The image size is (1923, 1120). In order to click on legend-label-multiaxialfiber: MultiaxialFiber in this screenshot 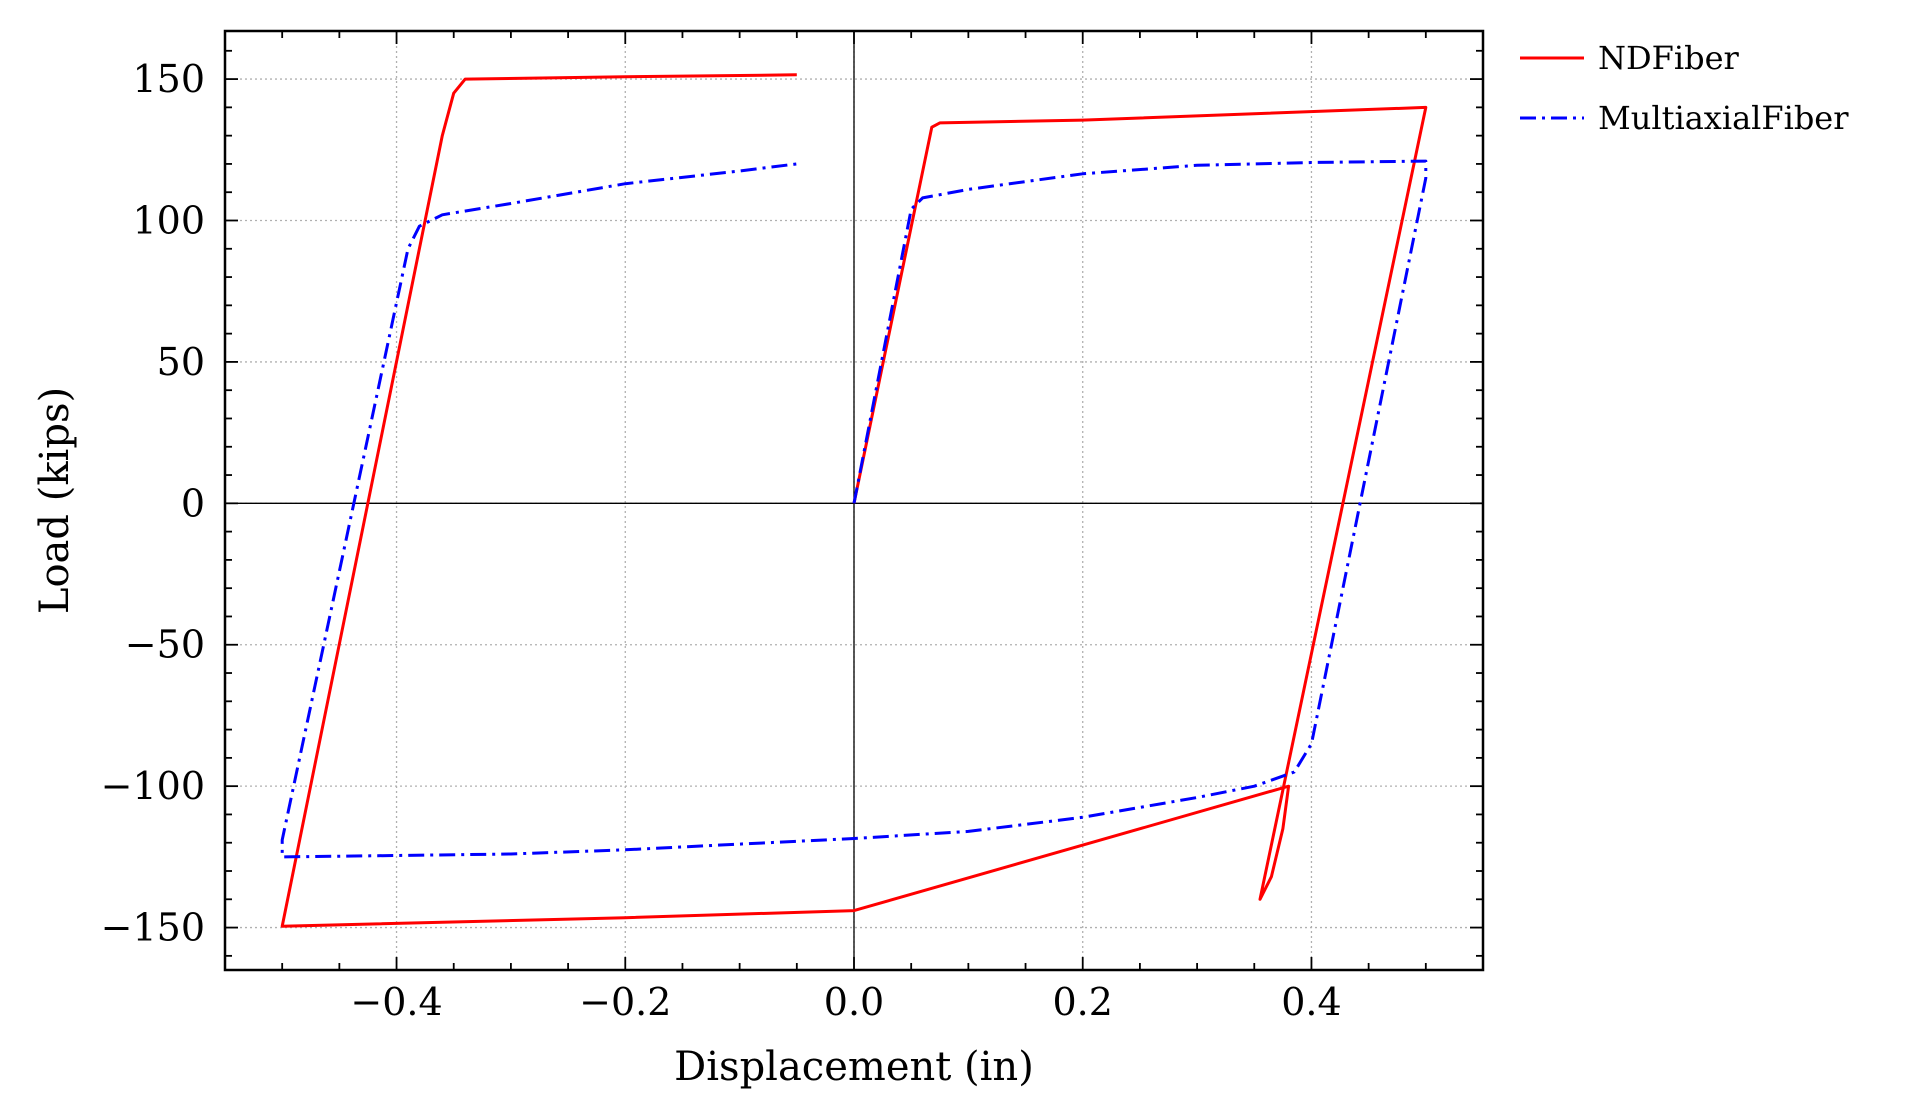, I will do `click(1723, 118)`.